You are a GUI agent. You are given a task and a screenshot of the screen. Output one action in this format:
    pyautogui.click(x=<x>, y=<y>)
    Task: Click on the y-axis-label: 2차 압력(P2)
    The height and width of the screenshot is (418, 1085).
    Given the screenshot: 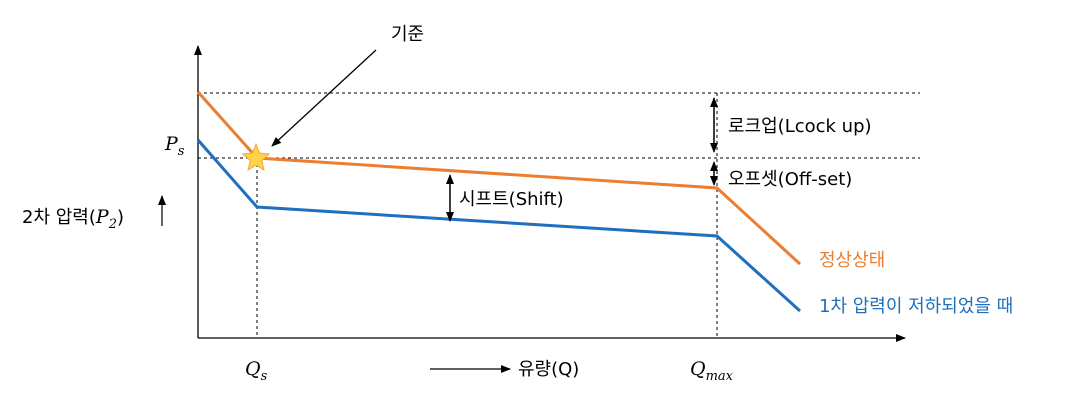 What is the action you would take?
    pyautogui.click(x=73, y=219)
    